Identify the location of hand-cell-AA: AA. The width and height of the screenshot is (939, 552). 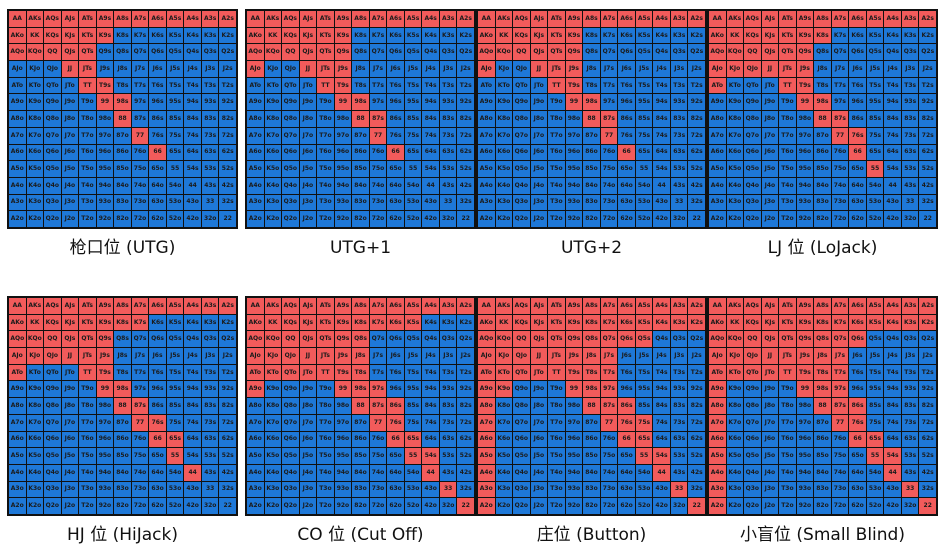
(486, 306).